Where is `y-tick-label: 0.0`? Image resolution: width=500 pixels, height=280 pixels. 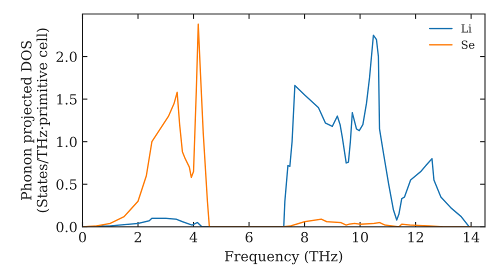 y-tick-label: 0.0 is located at coordinates (66, 227).